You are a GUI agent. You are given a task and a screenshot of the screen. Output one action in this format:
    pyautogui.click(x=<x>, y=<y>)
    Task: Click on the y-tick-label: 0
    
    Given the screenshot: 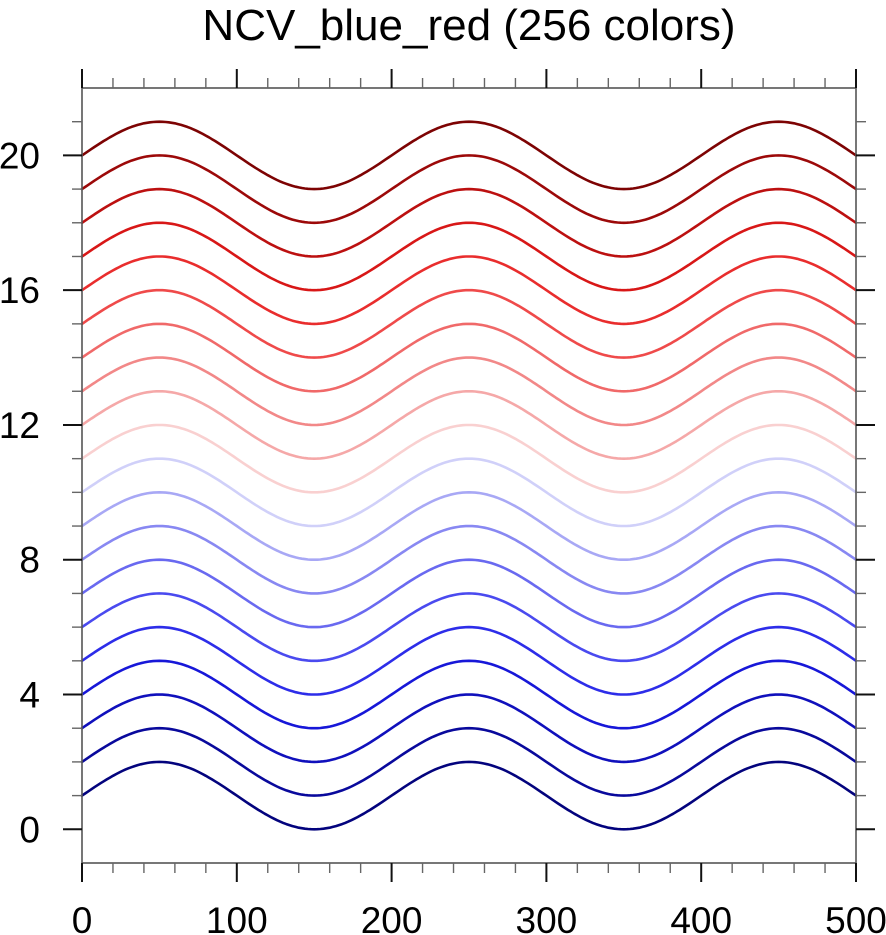 What is the action you would take?
    pyautogui.click(x=29, y=829)
    